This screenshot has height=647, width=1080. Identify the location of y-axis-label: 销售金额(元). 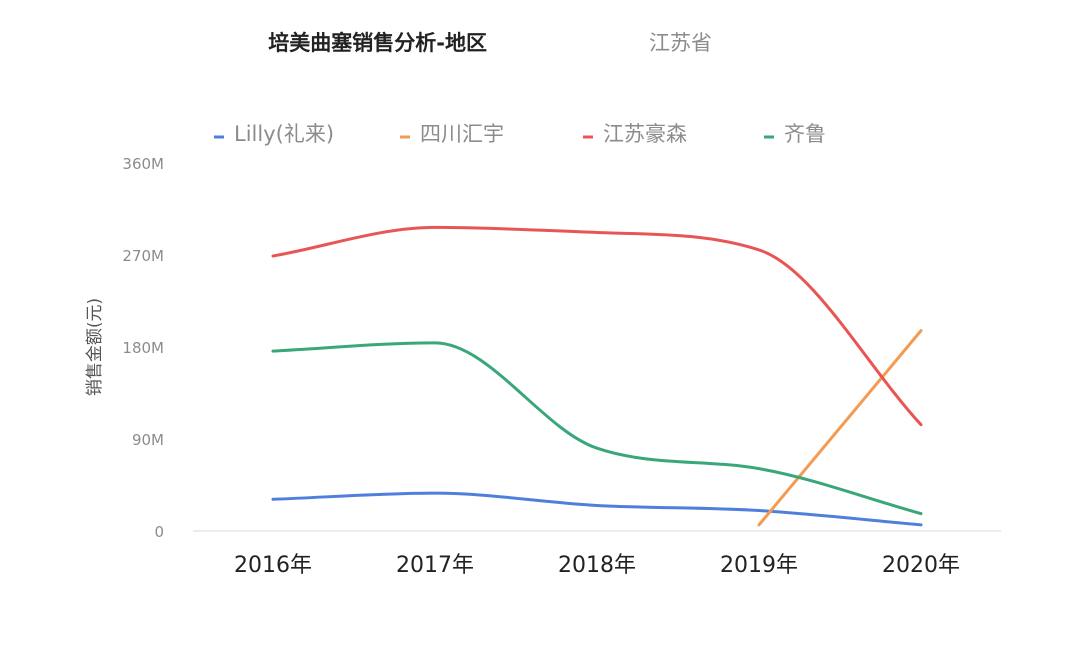
(95, 347).